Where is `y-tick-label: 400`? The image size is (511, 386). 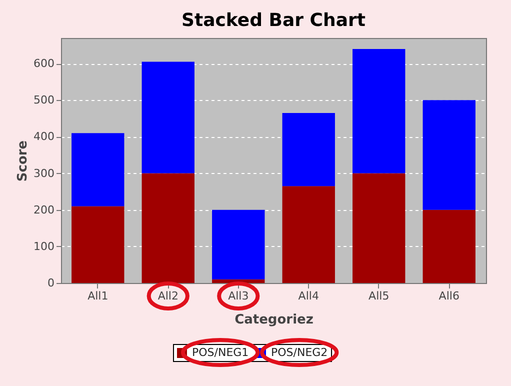
y-tick-label: 400 is located at coordinates (44, 137).